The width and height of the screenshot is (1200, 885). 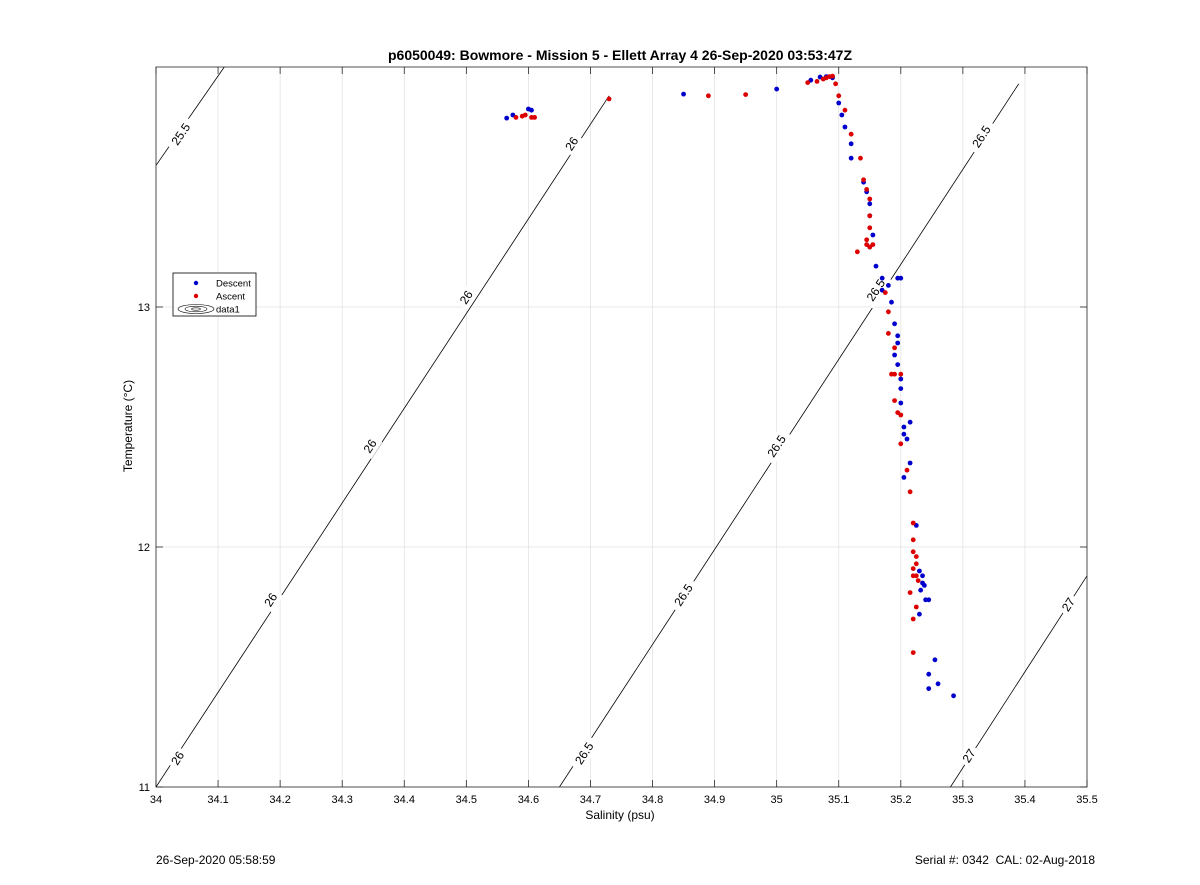 I want to click on y-tick-label: 12, so click(x=144, y=548).